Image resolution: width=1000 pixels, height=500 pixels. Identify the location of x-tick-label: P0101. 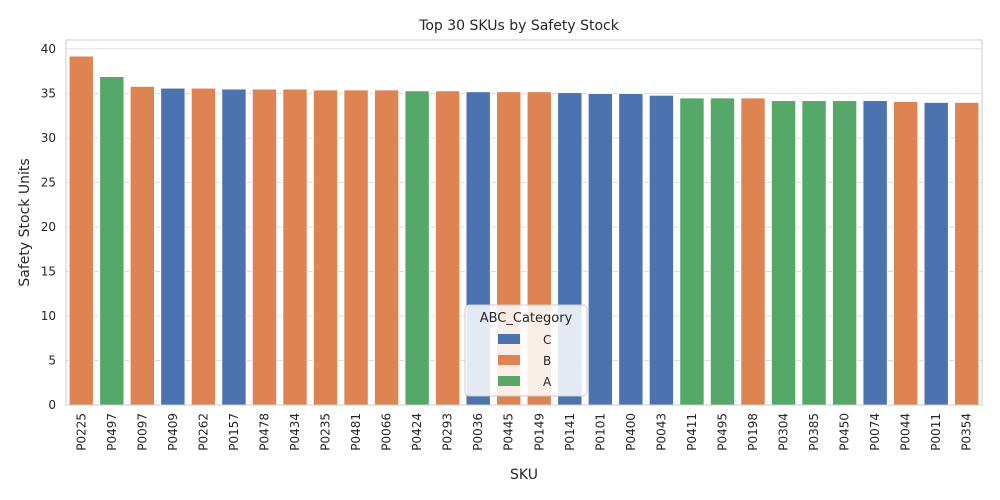
(600, 432).